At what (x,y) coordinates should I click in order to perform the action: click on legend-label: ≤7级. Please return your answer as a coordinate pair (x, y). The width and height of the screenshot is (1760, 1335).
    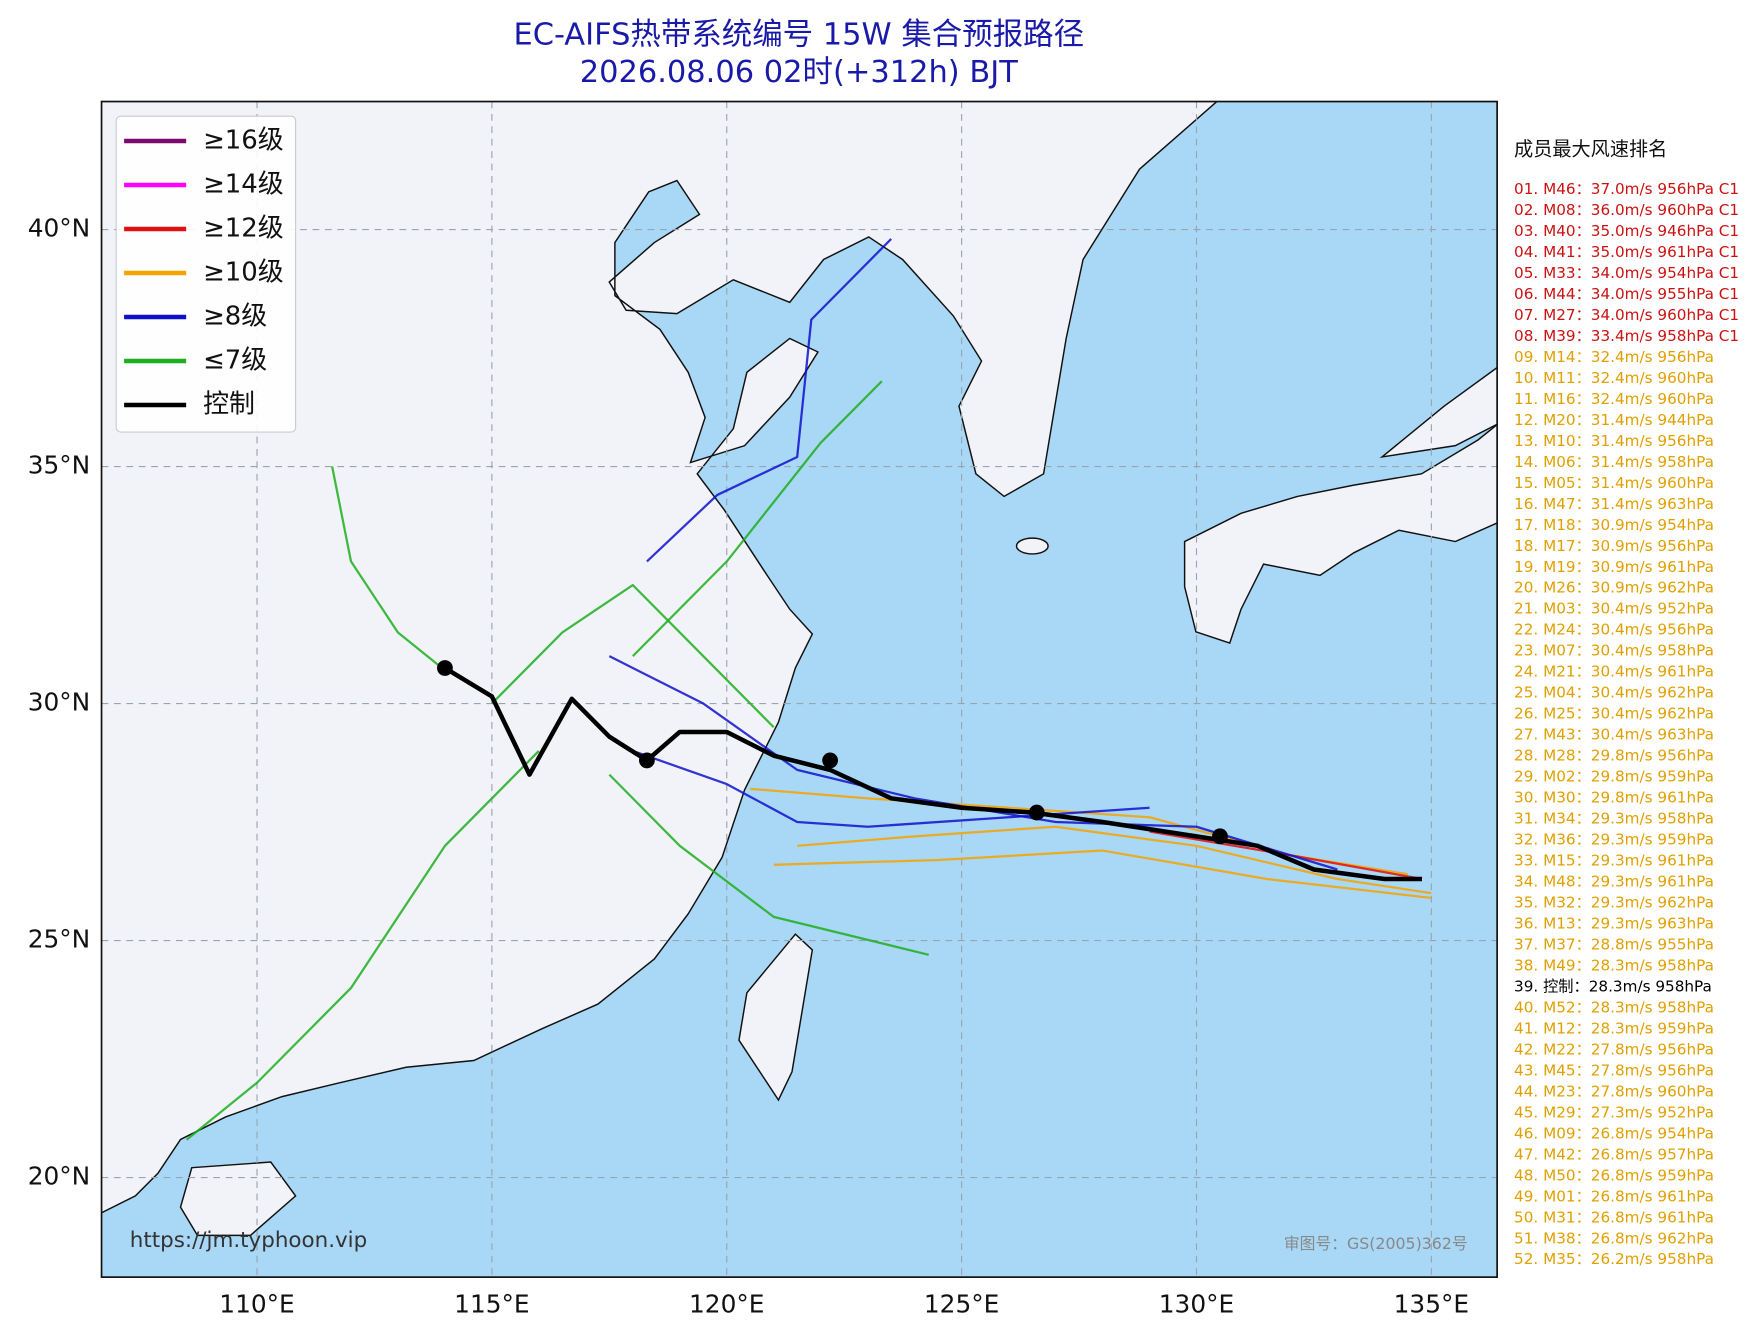
    Looking at the image, I should click on (235, 361).